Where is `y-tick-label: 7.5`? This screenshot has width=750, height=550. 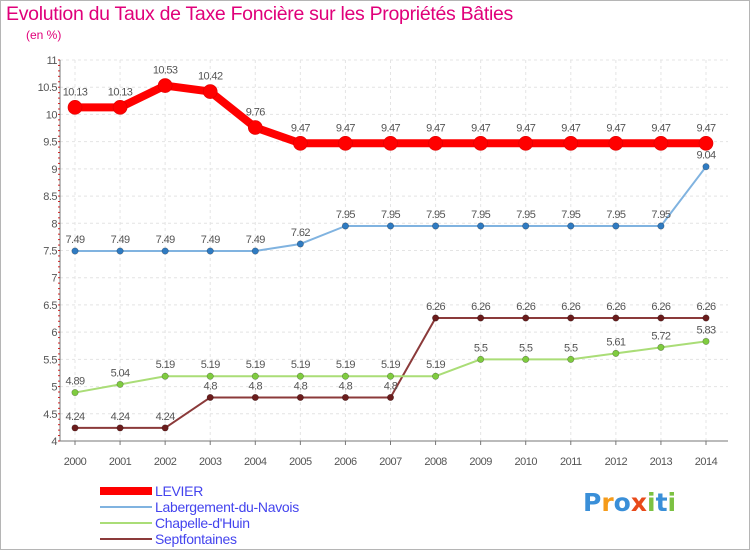
y-tick-label: 7.5 is located at coordinates (50, 252).